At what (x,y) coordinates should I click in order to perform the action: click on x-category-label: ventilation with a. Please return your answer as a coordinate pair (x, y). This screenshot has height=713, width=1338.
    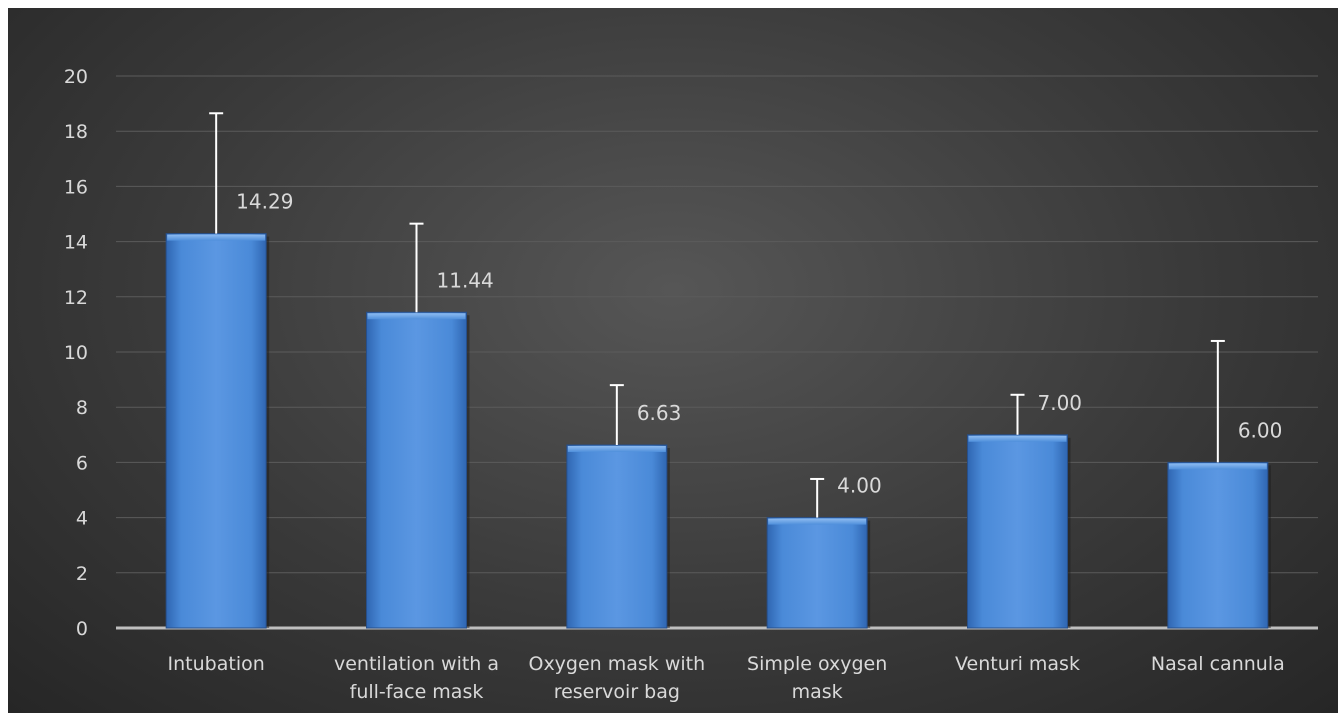
    Looking at the image, I should click on (416, 664).